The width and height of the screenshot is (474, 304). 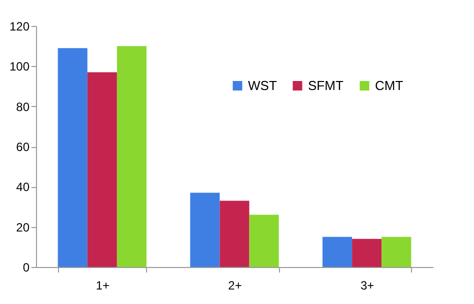 I want to click on x-tick-label: 1+, so click(x=103, y=285).